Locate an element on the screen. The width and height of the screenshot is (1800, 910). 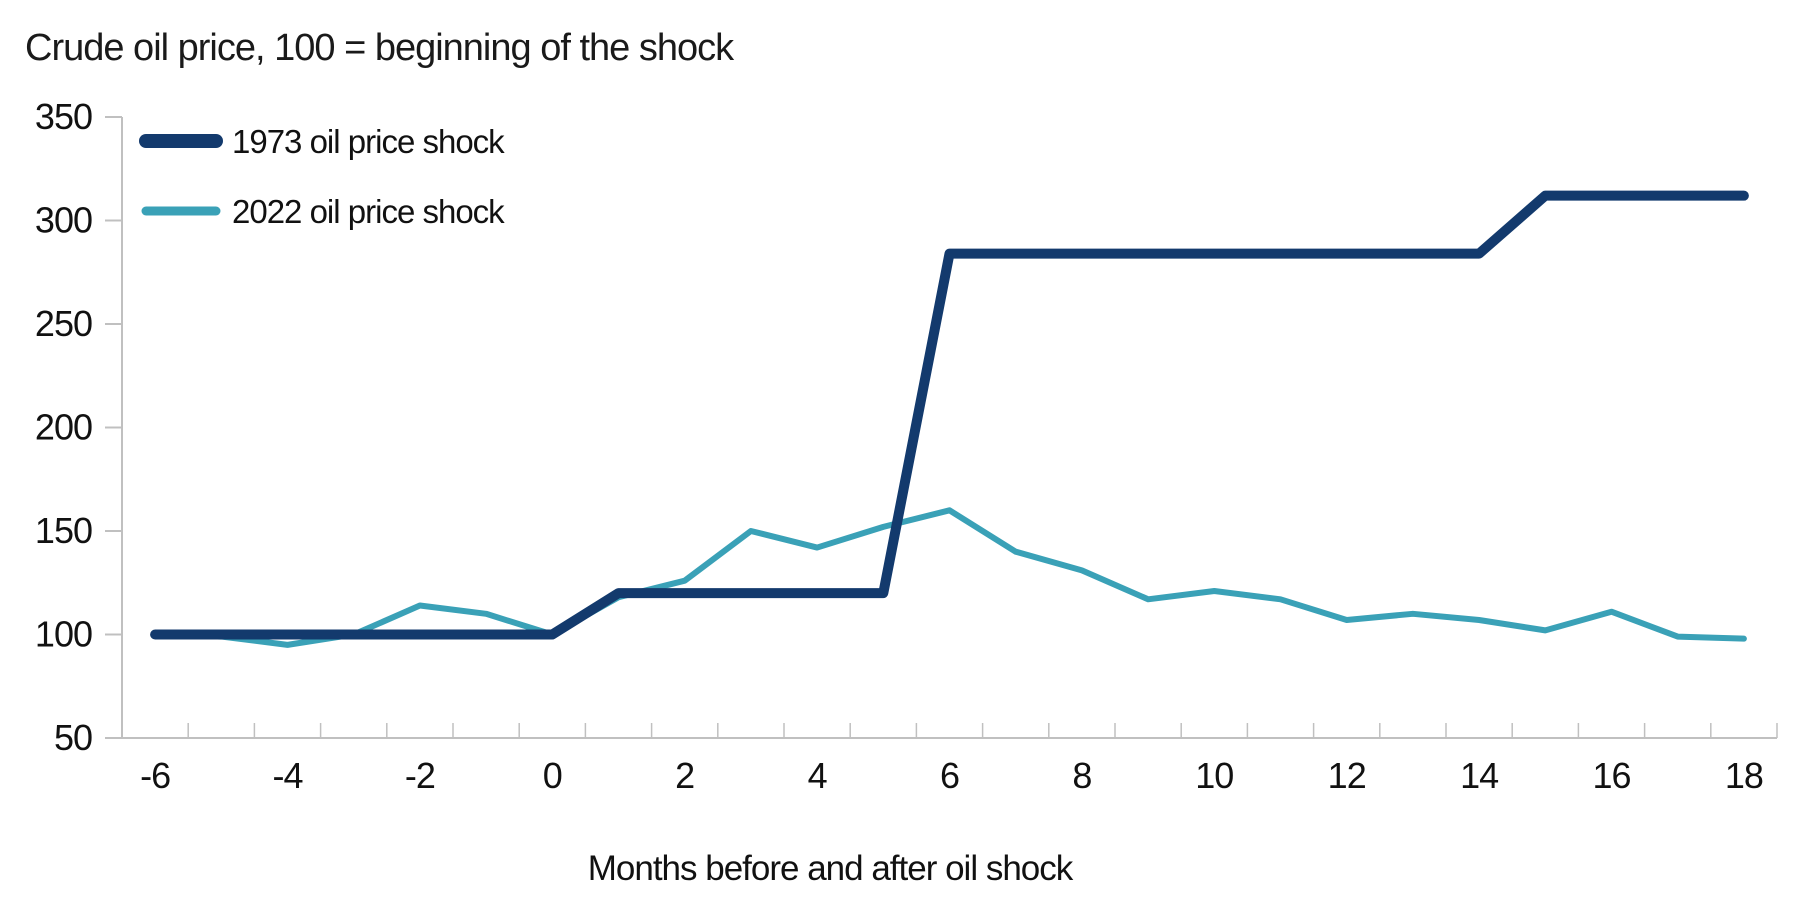
legend-label-1973: 1973 oil price shock is located at coordinates (368, 141).